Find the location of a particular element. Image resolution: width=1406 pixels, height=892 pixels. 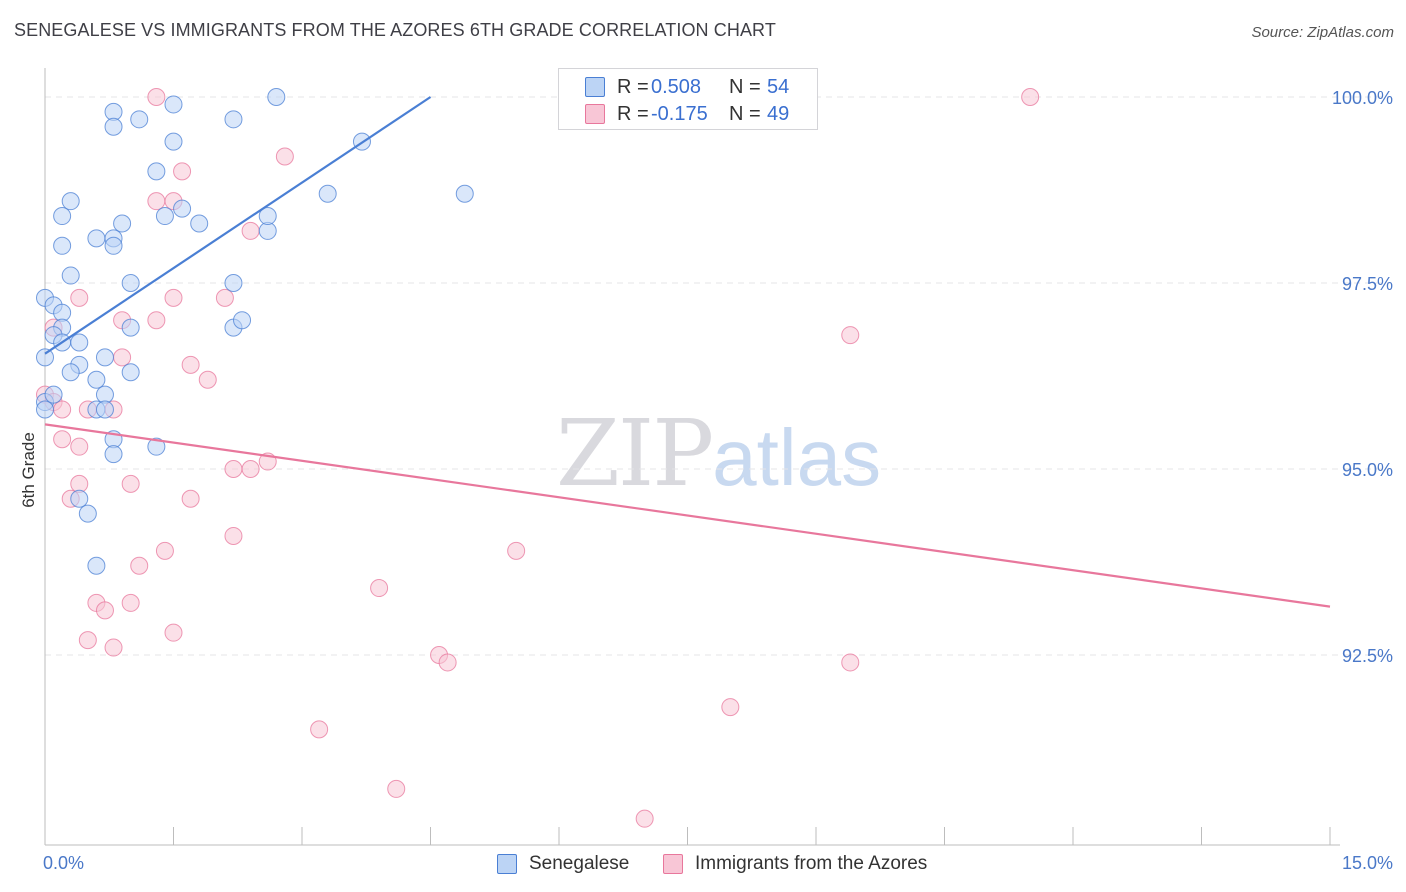

bottom-legend-senegalese: Senegalese is located at coordinates (563, 864).